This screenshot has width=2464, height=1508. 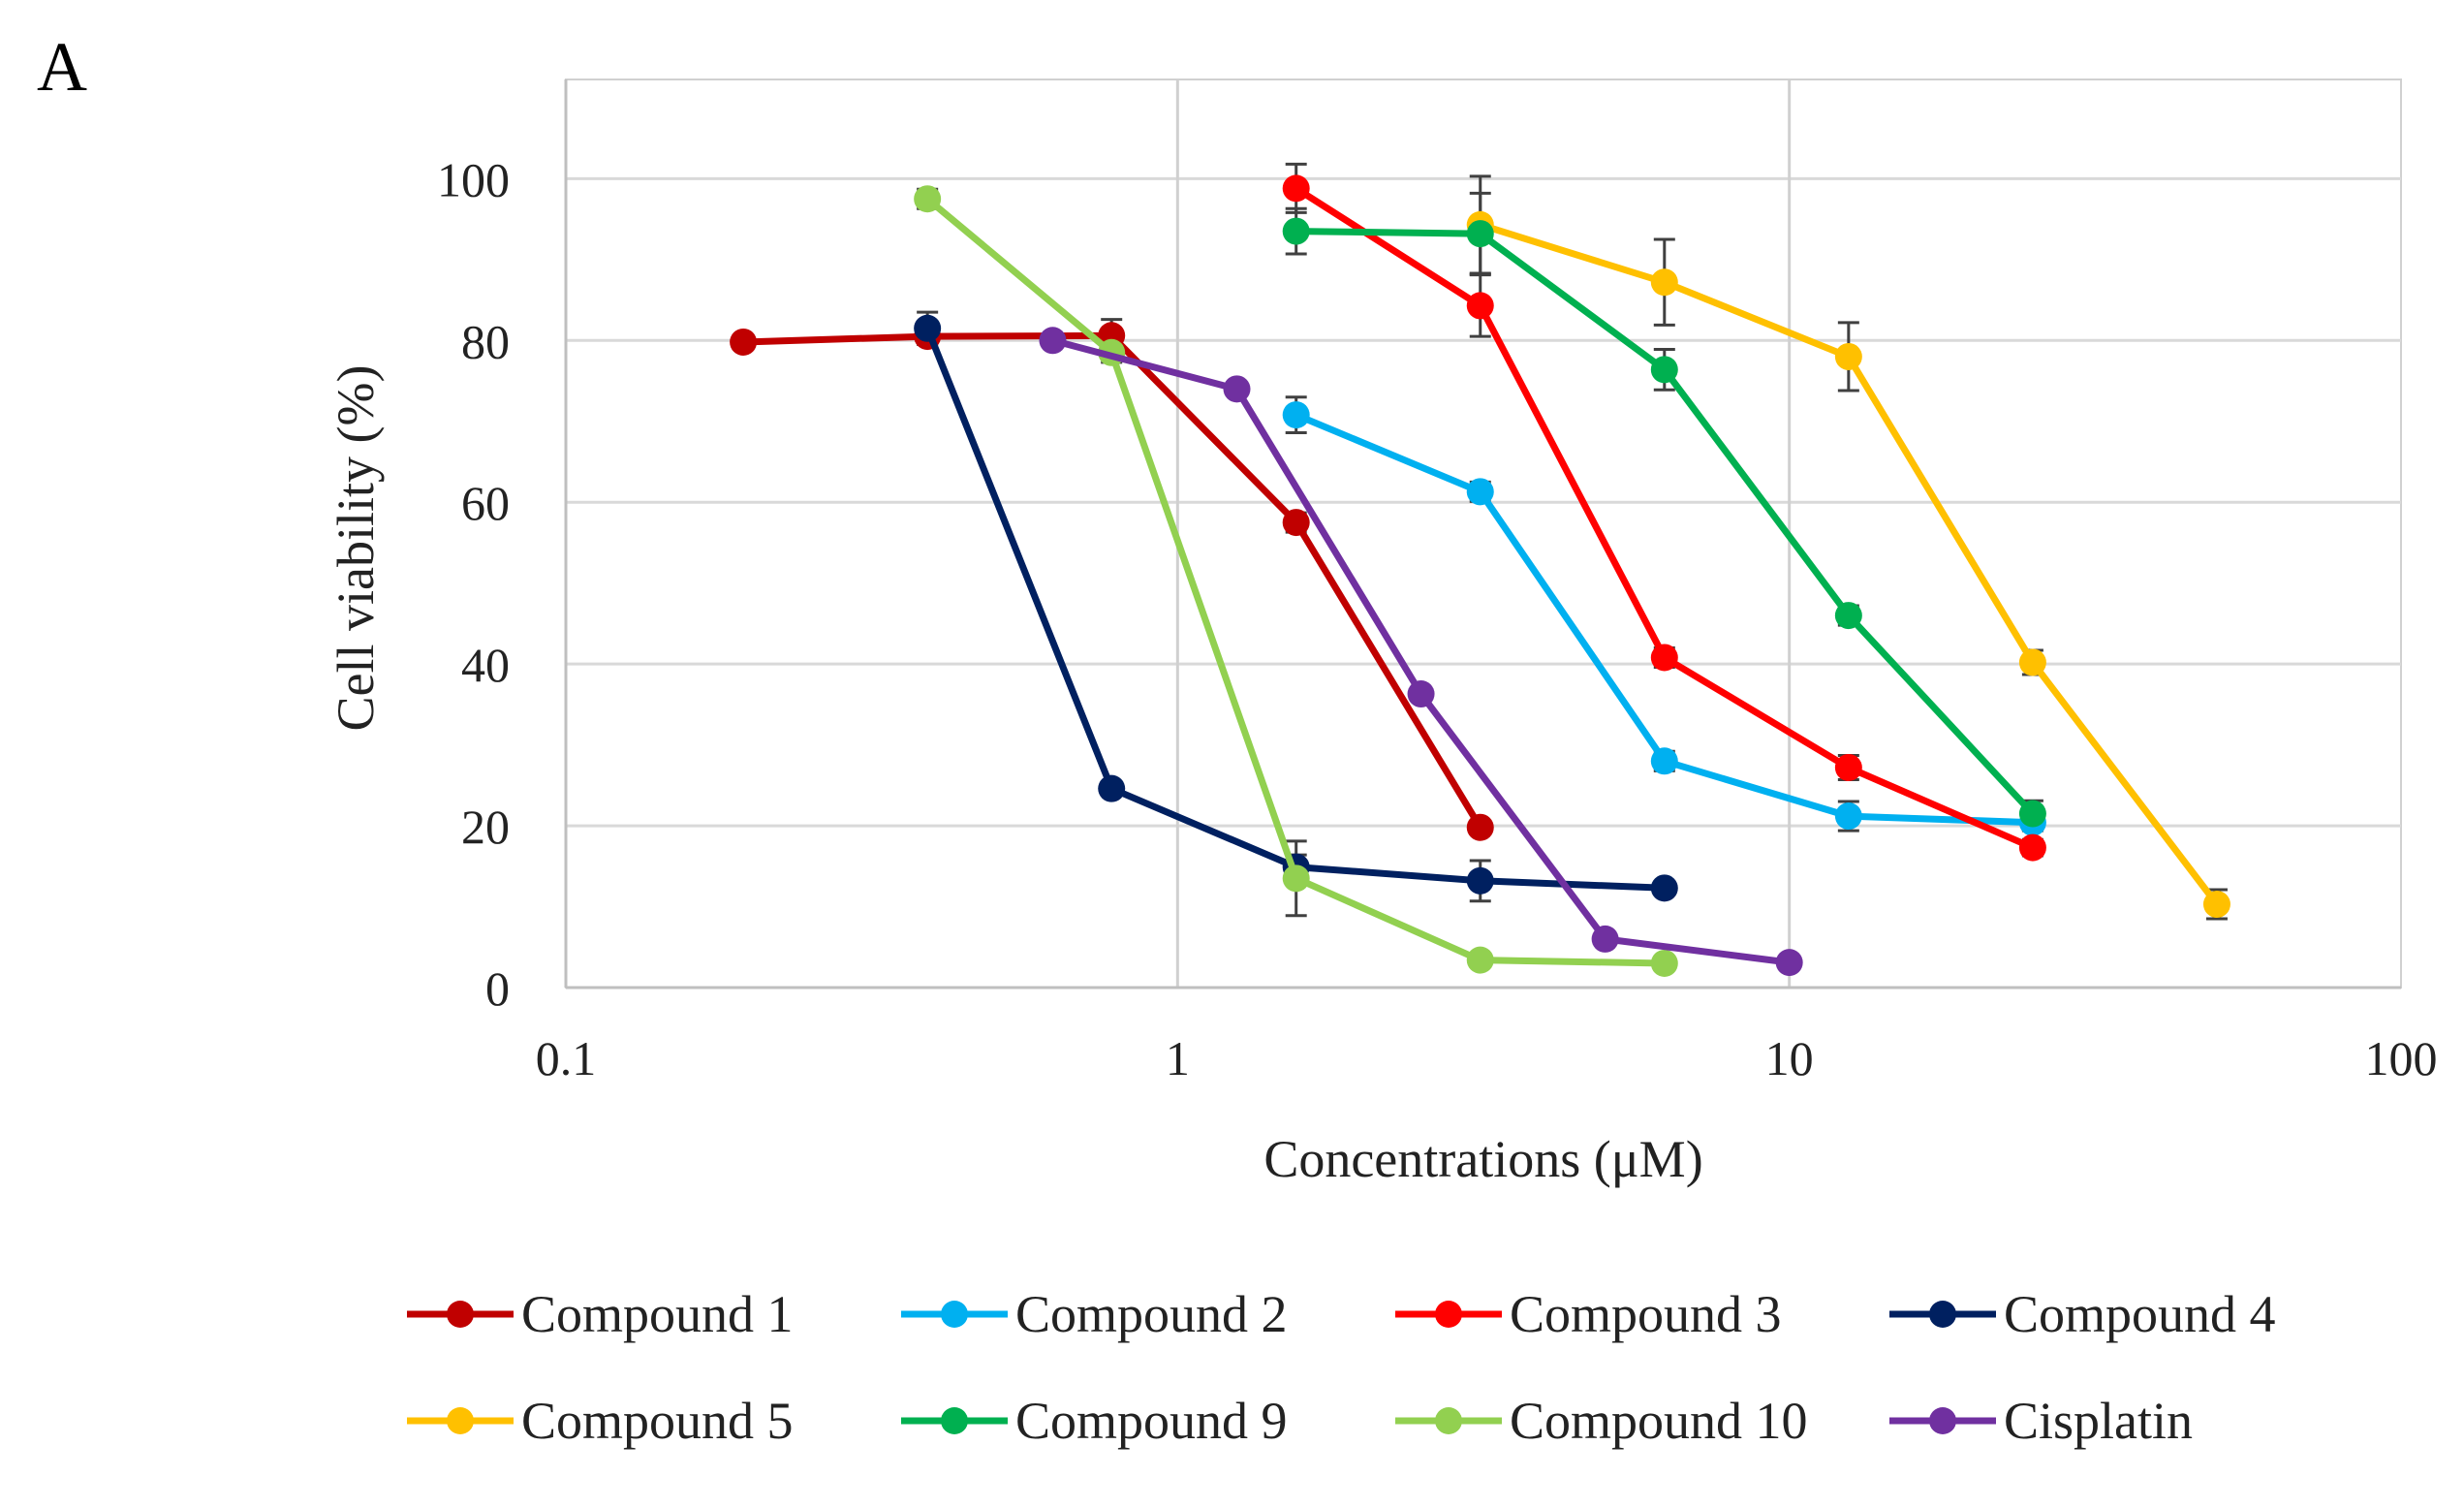 What do you see at coordinates (1659, 1421) in the screenshot?
I see `legend-label-compound-10: Compound 10` at bounding box center [1659, 1421].